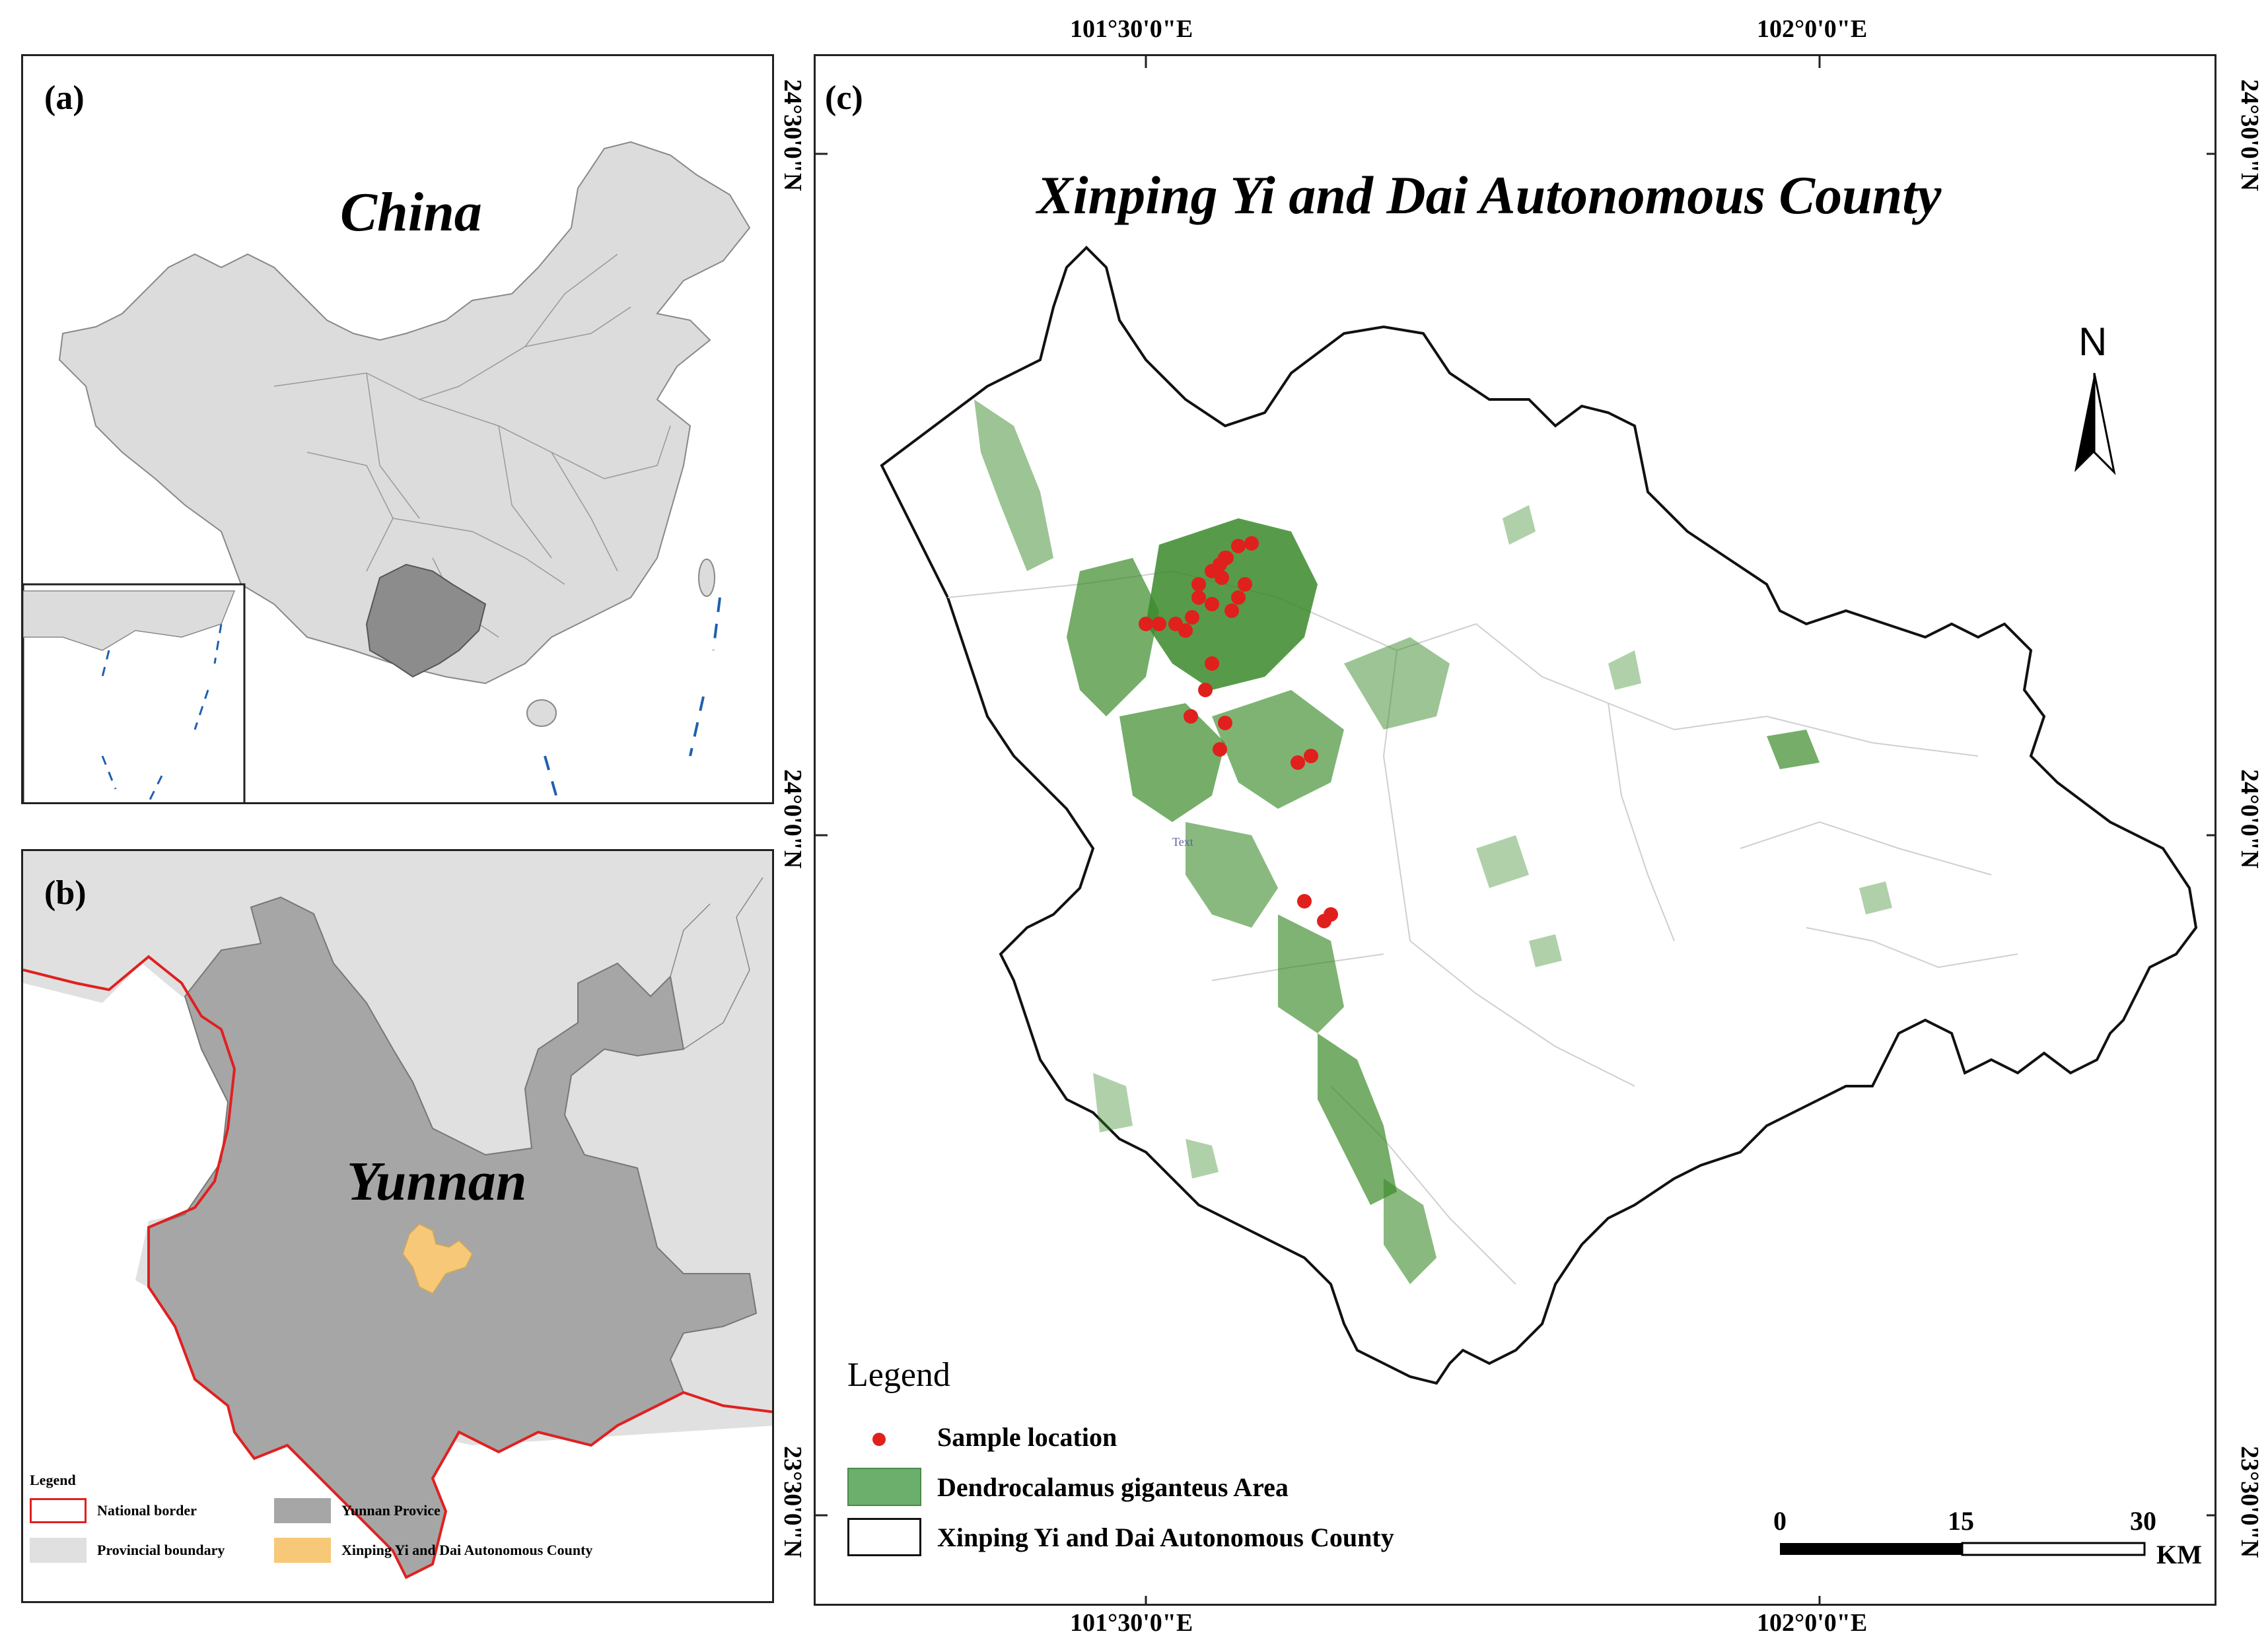 This screenshot has height=1648, width=2268. What do you see at coordinates (1238, 732) in the screenshot?
I see `sample-points-group` at bounding box center [1238, 732].